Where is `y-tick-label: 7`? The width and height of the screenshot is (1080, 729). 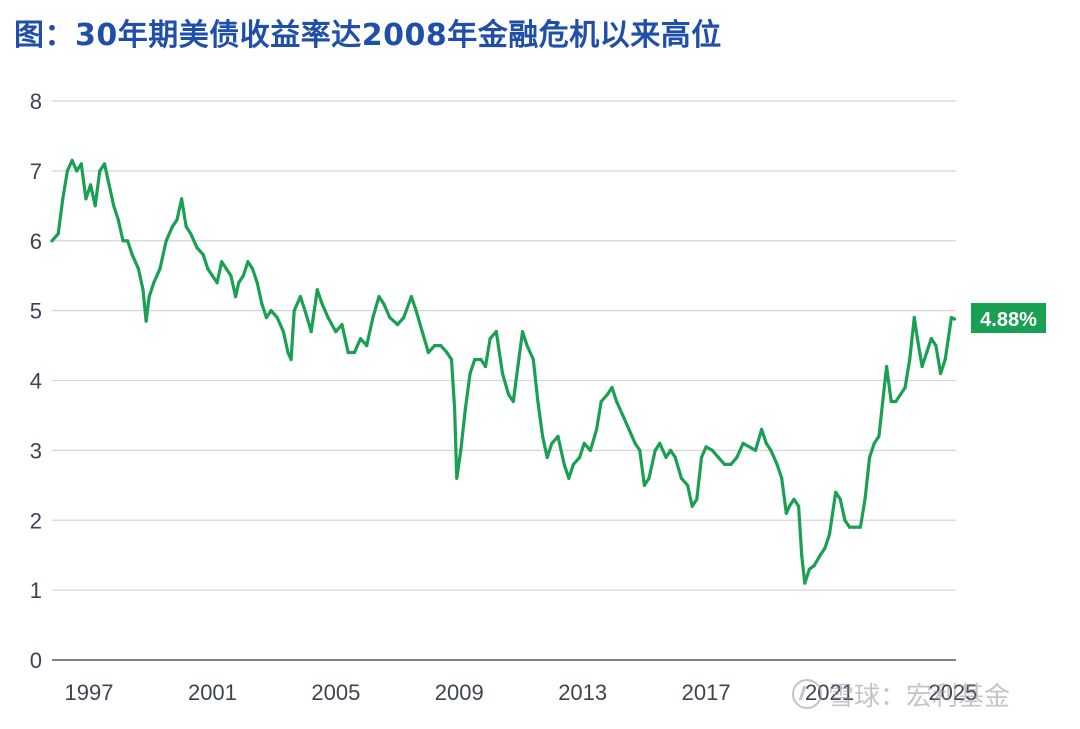 y-tick-label: 7 is located at coordinates (36, 171).